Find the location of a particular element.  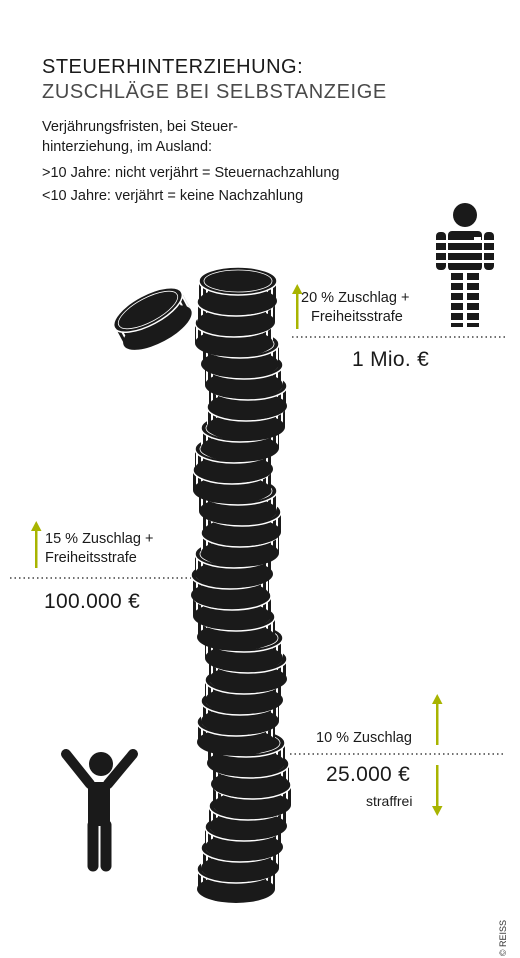

falling-coin-icon is located at coordinates (152, 319).